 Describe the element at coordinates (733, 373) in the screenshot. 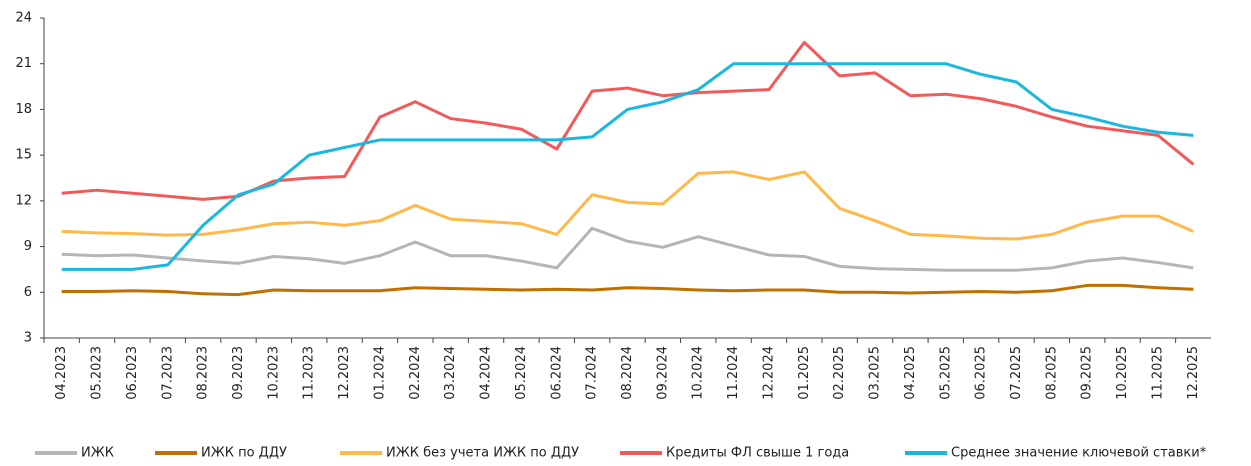

I see `x-tick-label: 11.2024` at that location.